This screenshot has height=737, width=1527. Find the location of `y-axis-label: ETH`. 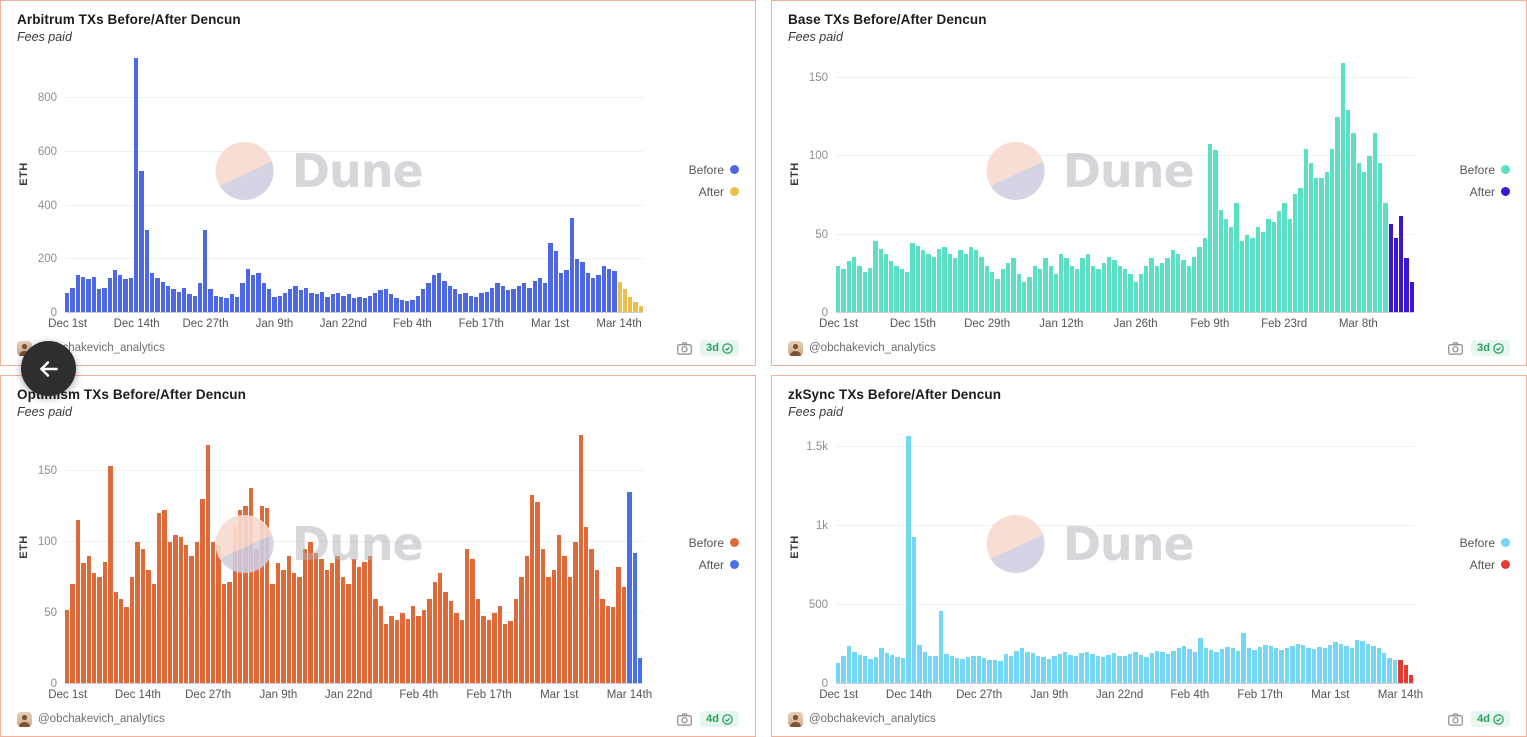

y-axis-label: ETH is located at coordinates (24, 173).